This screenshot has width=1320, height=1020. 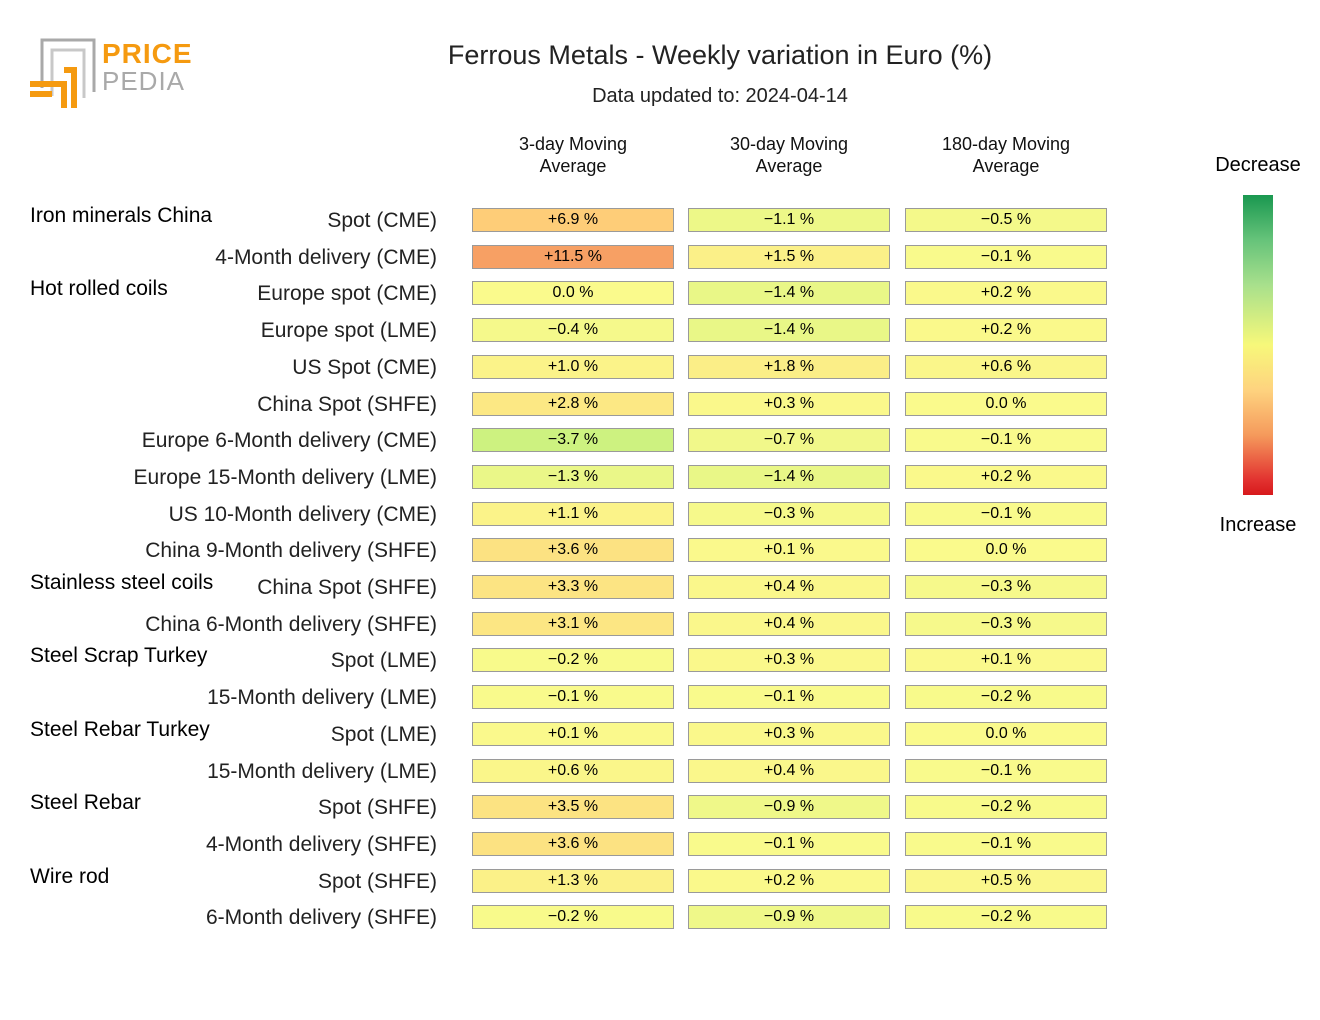 What do you see at coordinates (573, 155) in the screenshot?
I see `column-header: 3-day Moving Average` at bounding box center [573, 155].